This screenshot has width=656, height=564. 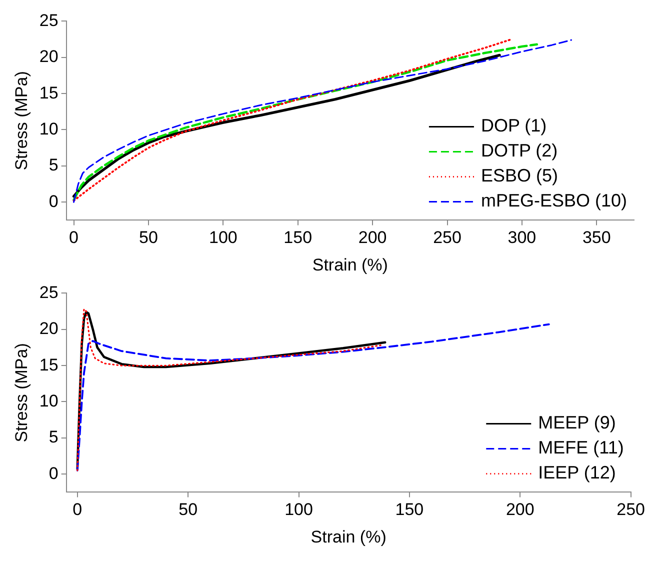 What do you see at coordinates (577, 422) in the screenshot?
I see `legend-label: MEEP (9)` at bounding box center [577, 422].